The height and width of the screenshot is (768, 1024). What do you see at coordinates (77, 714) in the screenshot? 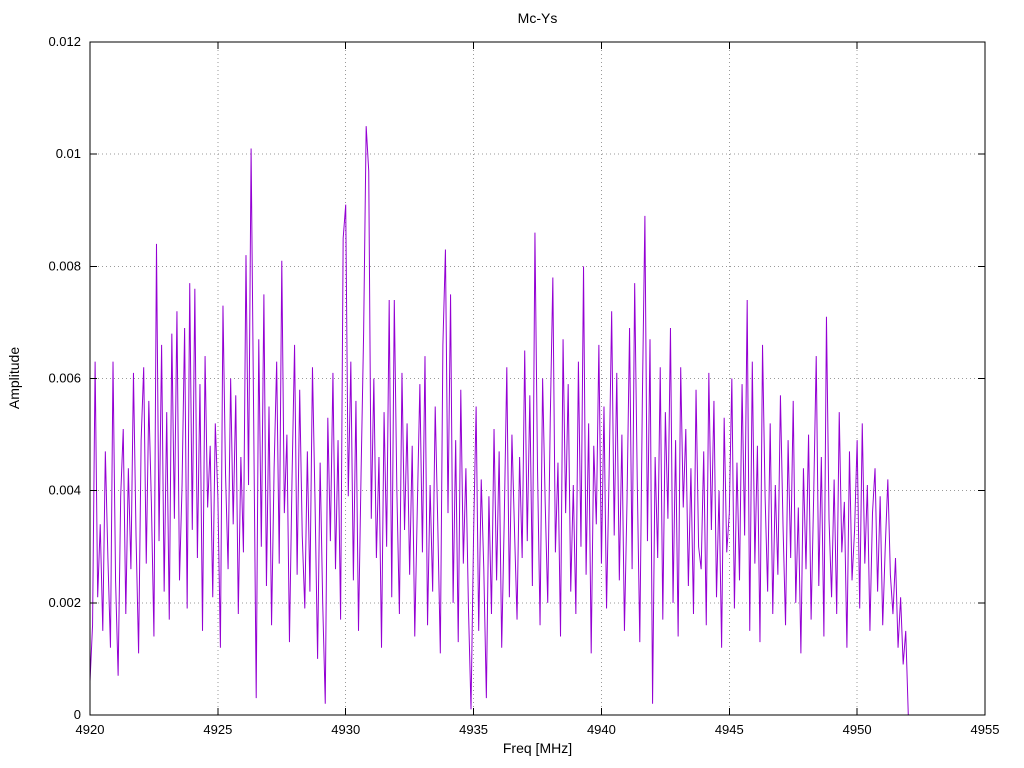
I see `y-tick-label: 0` at bounding box center [77, 714].